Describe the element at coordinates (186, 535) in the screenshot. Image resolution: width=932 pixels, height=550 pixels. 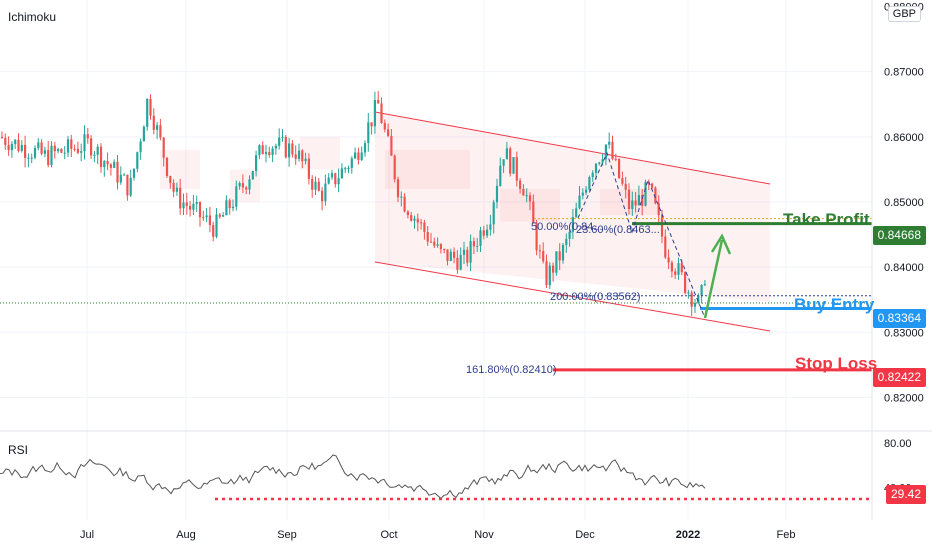
I see `time-tick-label: Aug` at that location.